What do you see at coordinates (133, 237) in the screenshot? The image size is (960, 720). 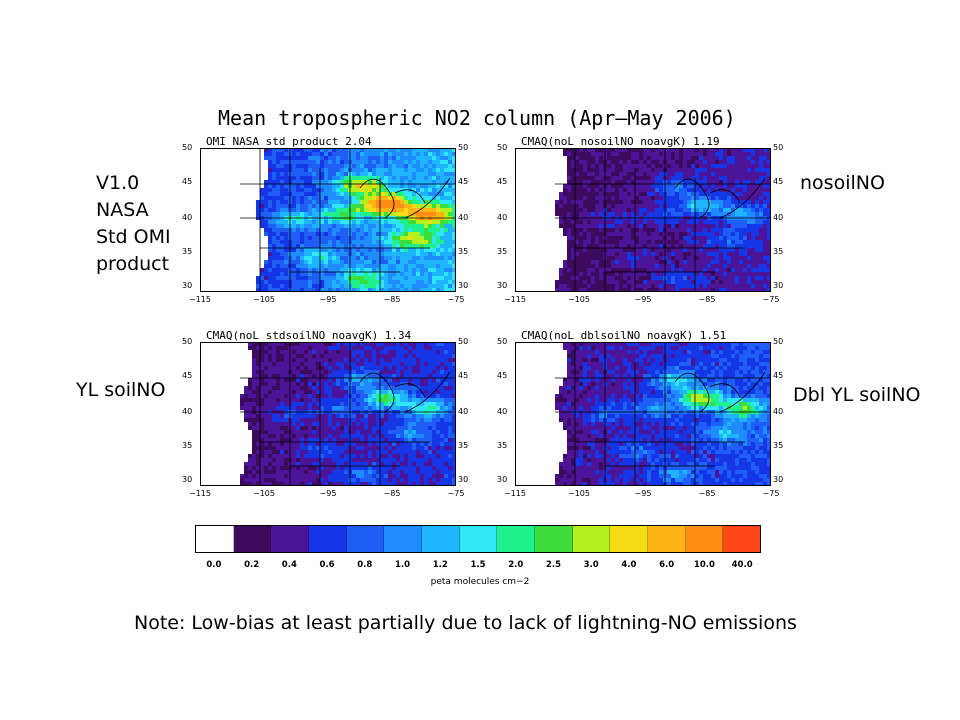 I see `label-line: Std OMI` at bounding box center [133, 237].